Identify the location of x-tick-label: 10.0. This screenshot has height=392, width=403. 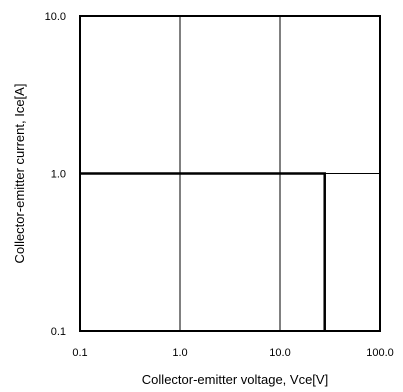
(279, 353).